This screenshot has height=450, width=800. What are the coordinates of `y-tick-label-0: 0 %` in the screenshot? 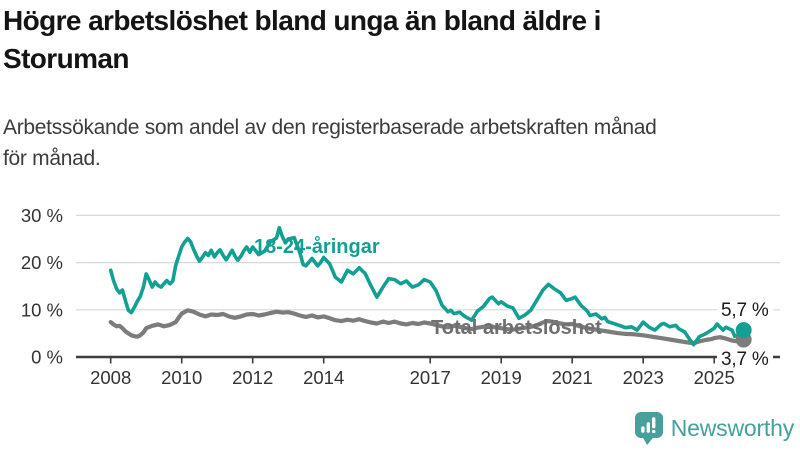 It's located at (47, 357).